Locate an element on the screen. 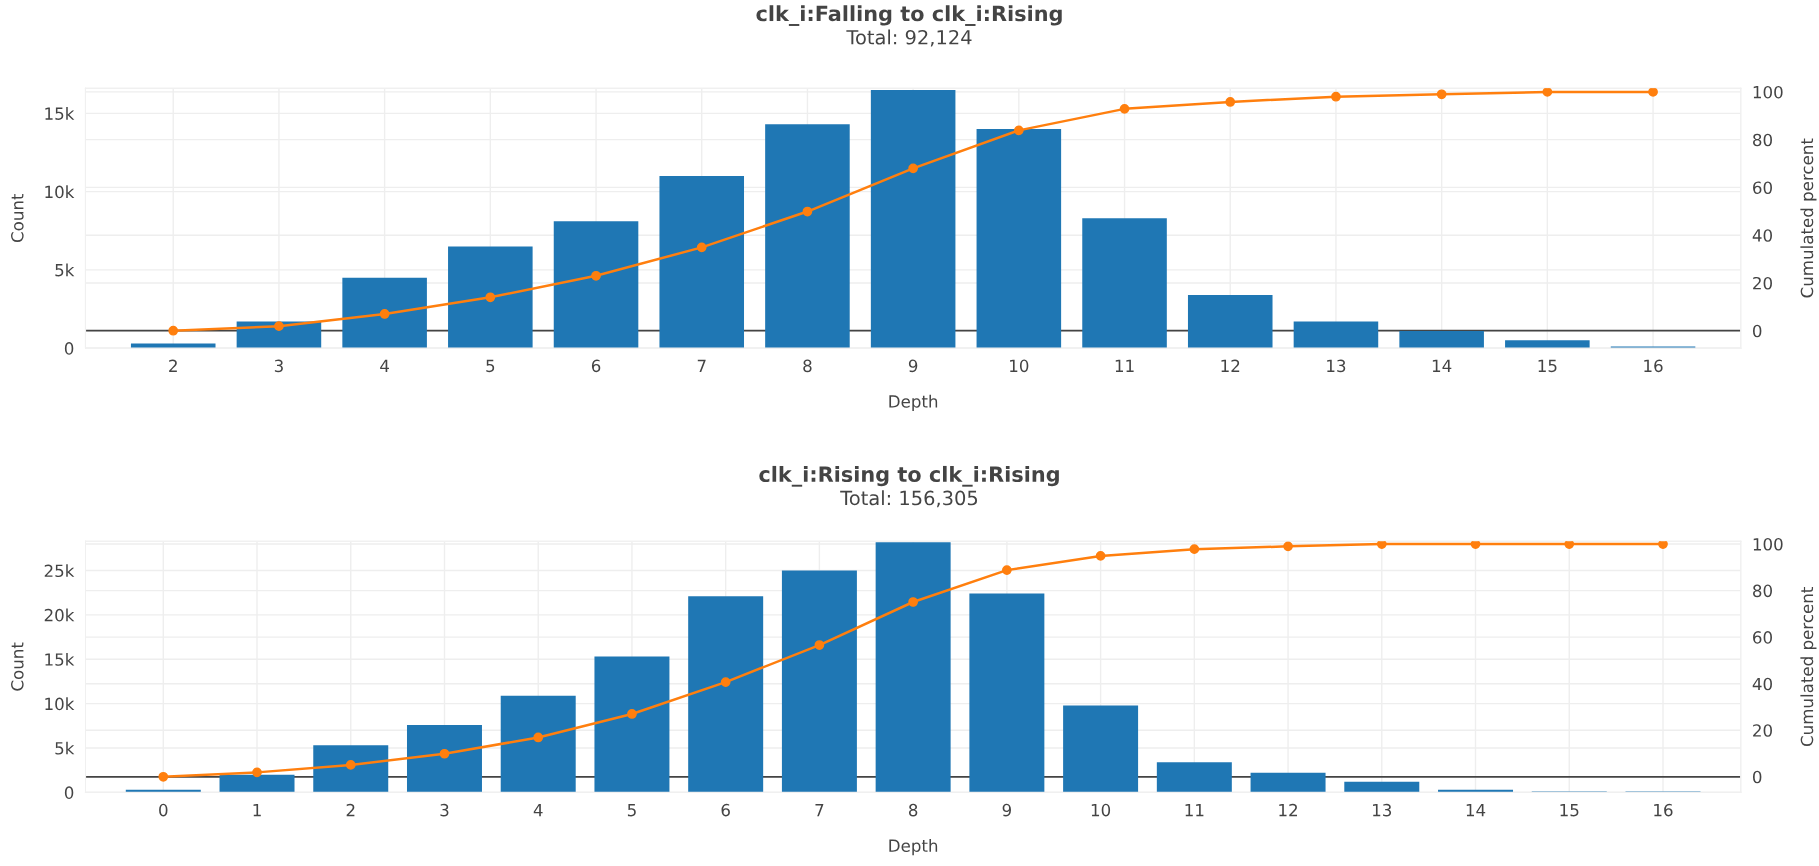  chart-title: clk_i:Rising to clk_i:Rising is located at coordinates (909, 476).